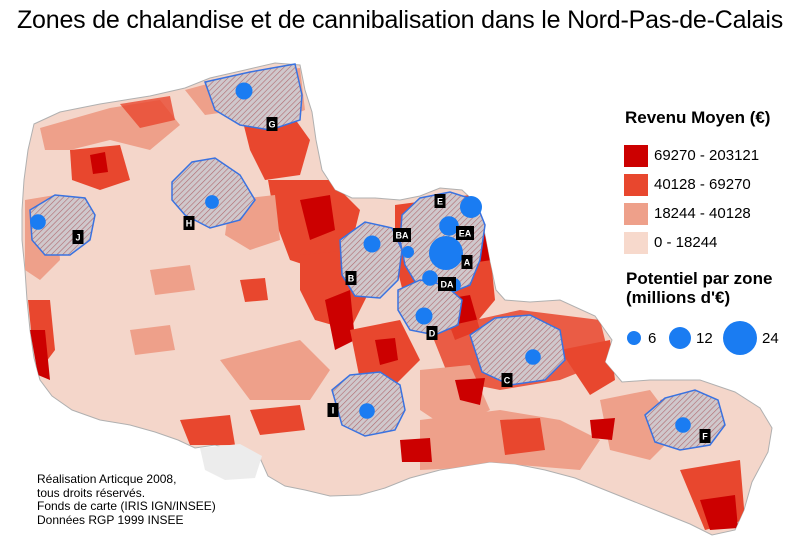 This screenshot has height=553, width=800. I want to click on zone-tag-a: A, so click(467, 262).